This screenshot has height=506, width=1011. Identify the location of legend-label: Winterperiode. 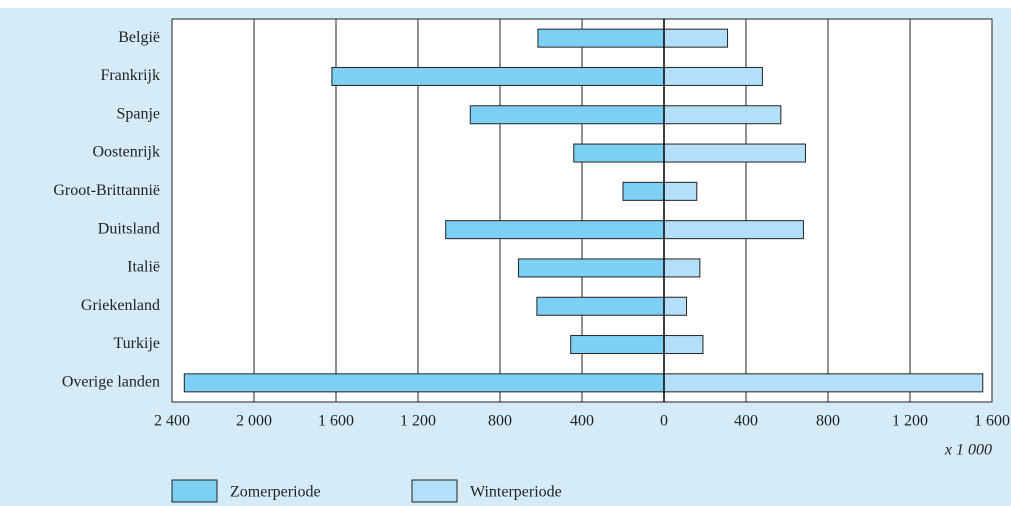
(516, 492).